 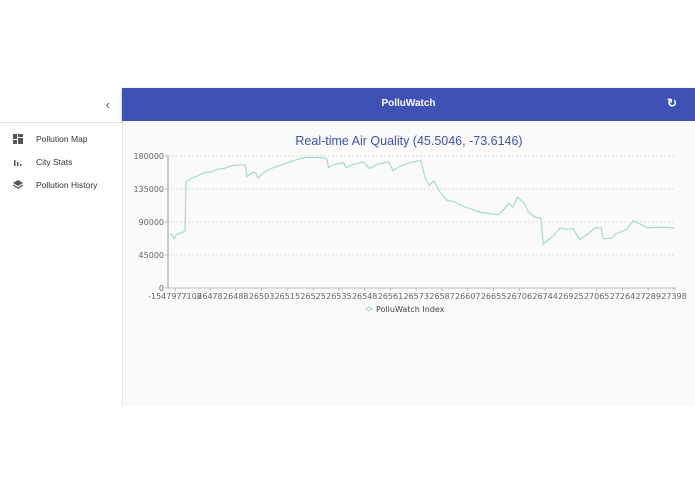 I want to click on y-tick-label: 0, so click(x=161, y=288).